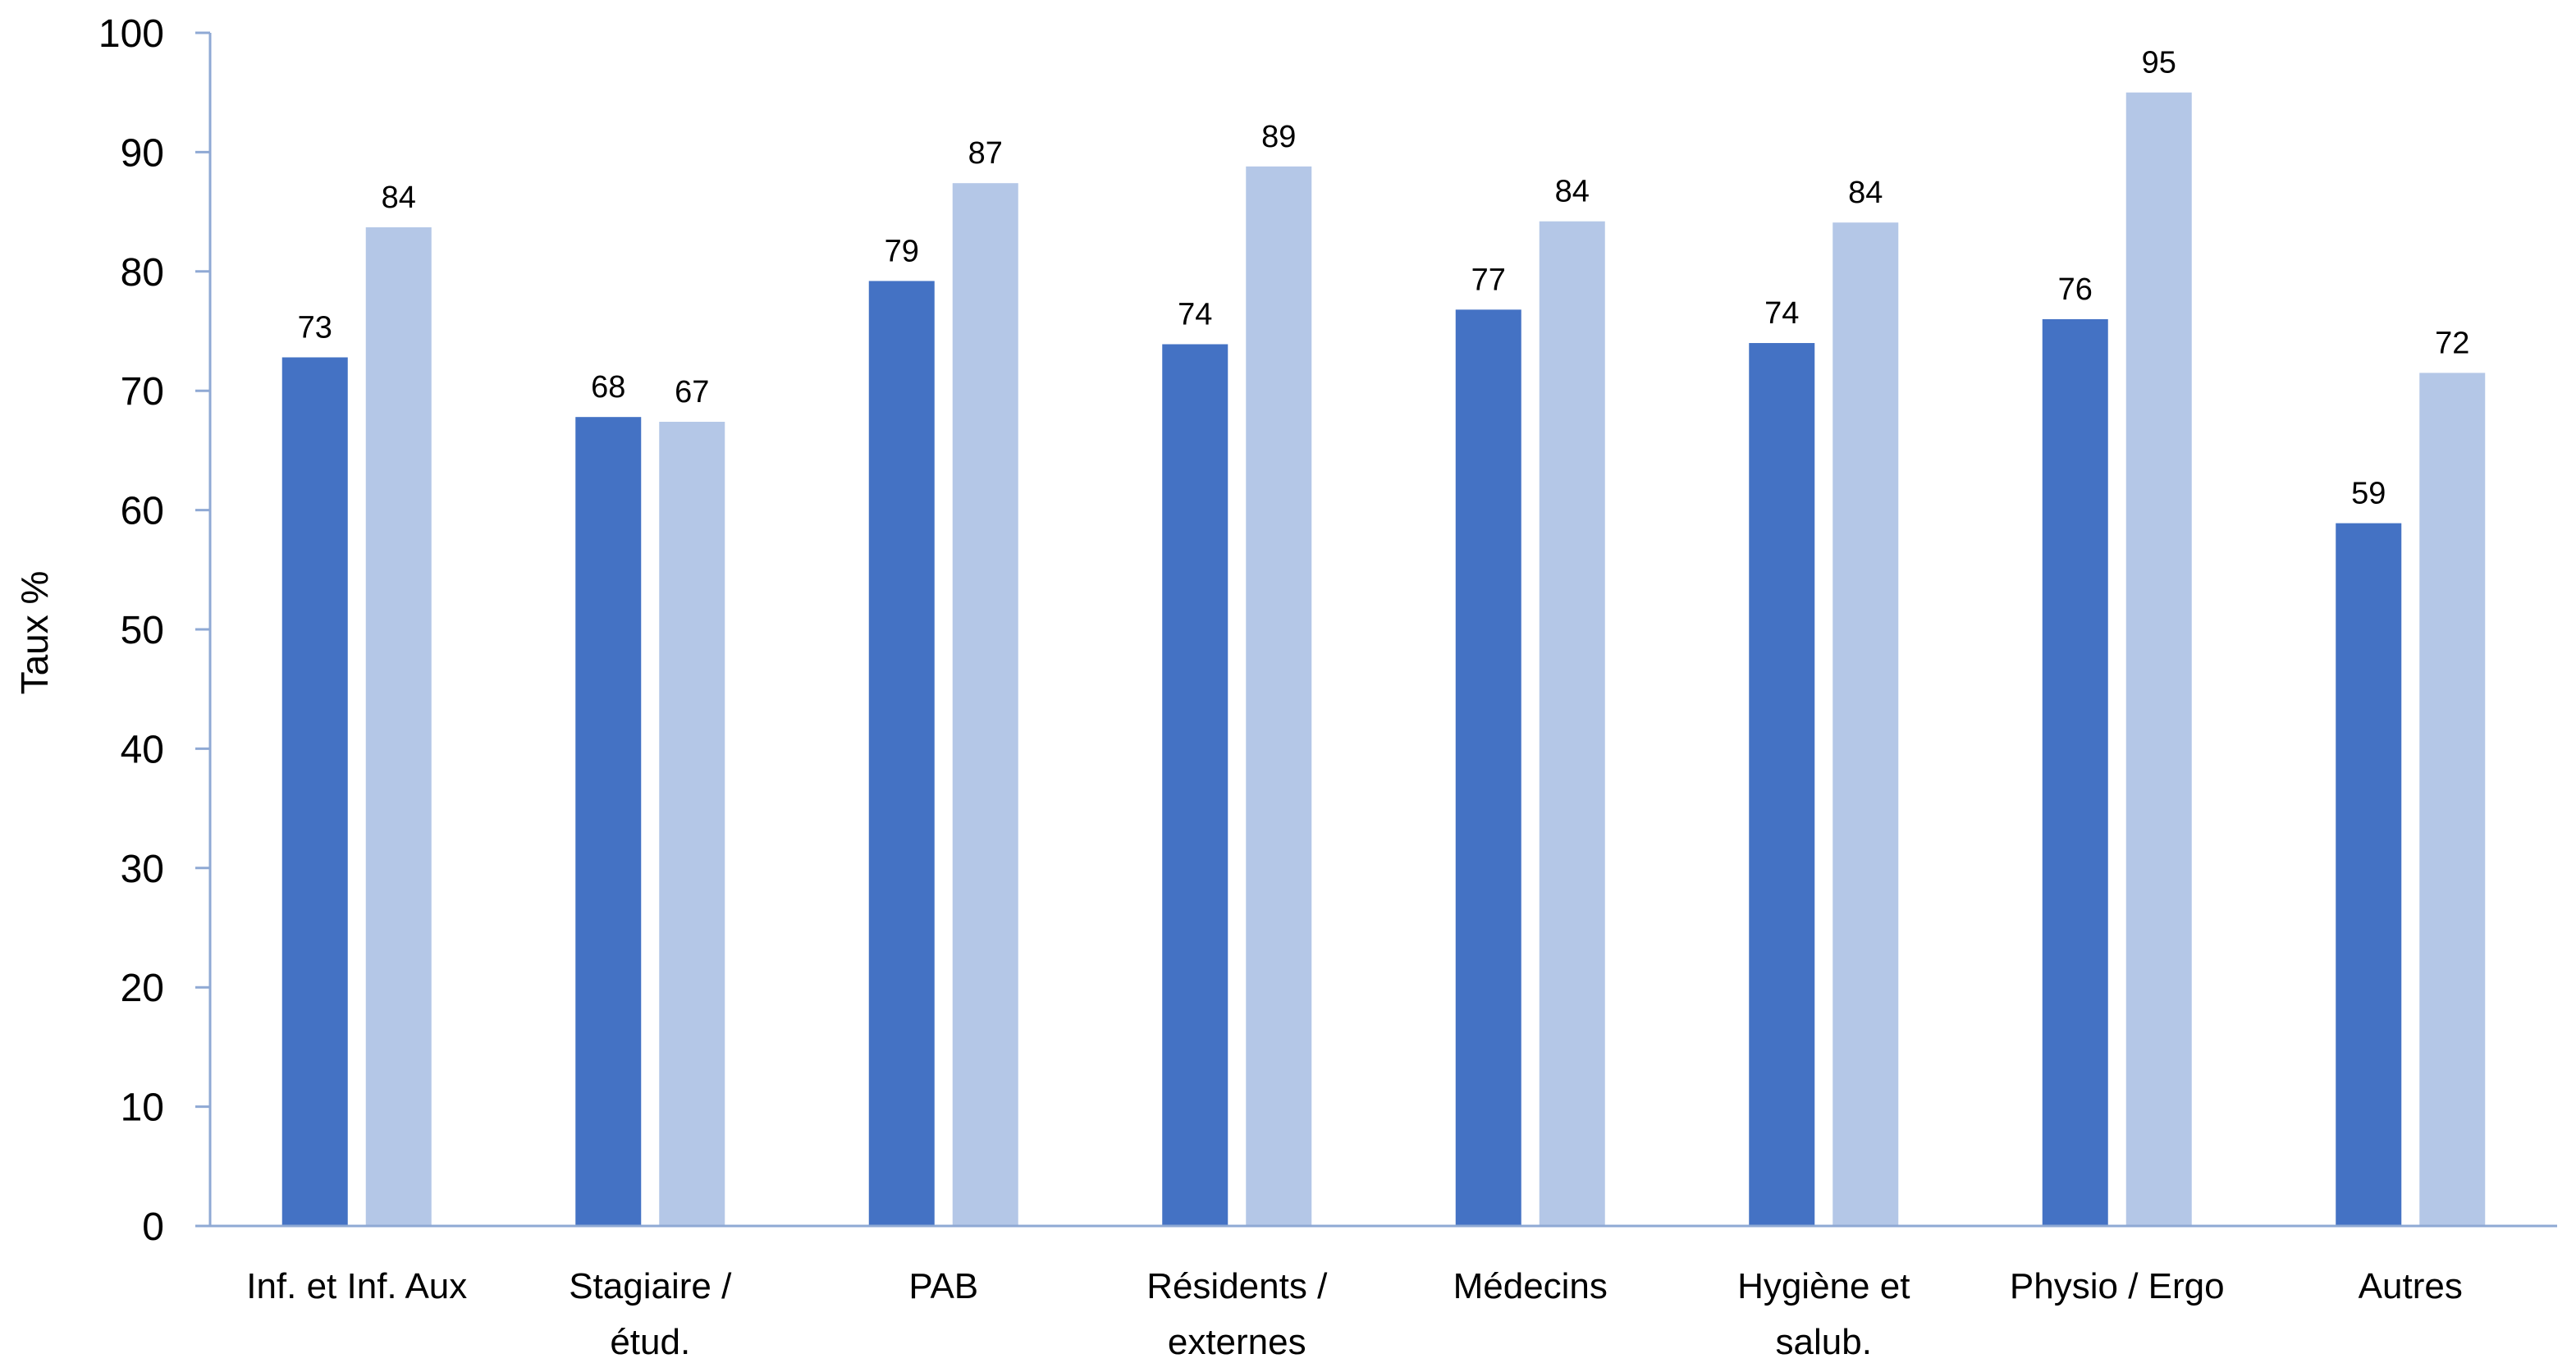 This screenshot has width=2576, height=1363. What do you see at coordinates (142, 1108) in the screenshot?
I see `y-tick-label: 10` at bounding box center [142, 1108].